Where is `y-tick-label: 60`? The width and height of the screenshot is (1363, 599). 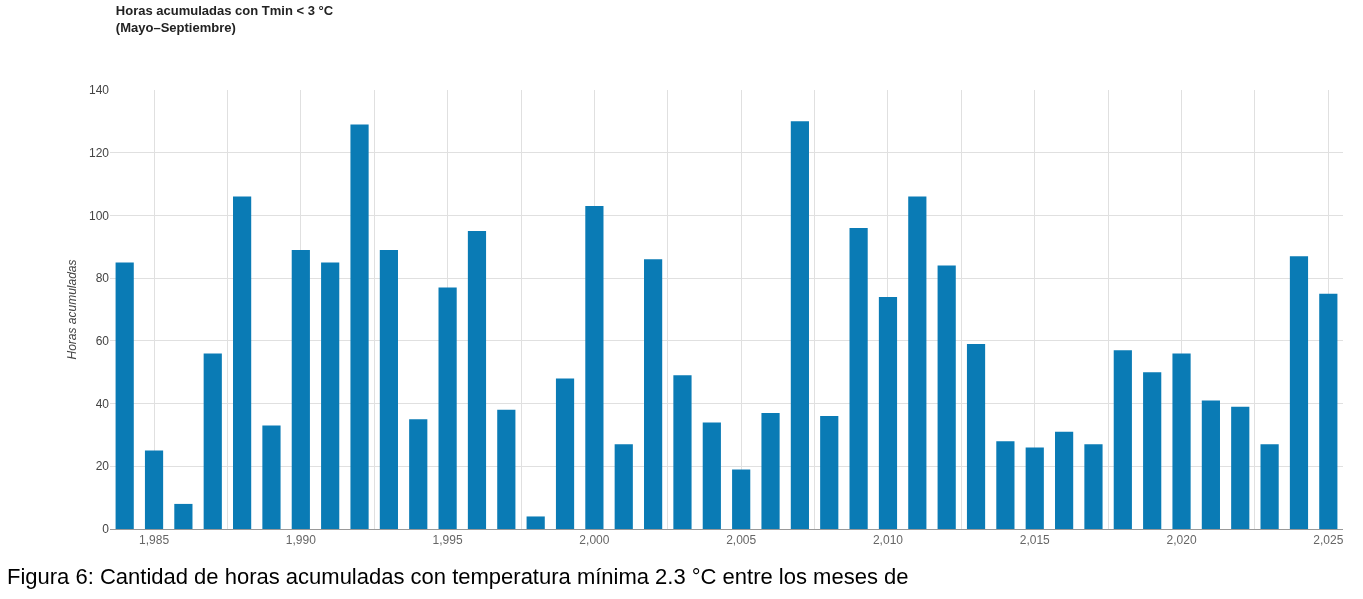 y-tick-label: 60 is located at coordinates (102, 341).